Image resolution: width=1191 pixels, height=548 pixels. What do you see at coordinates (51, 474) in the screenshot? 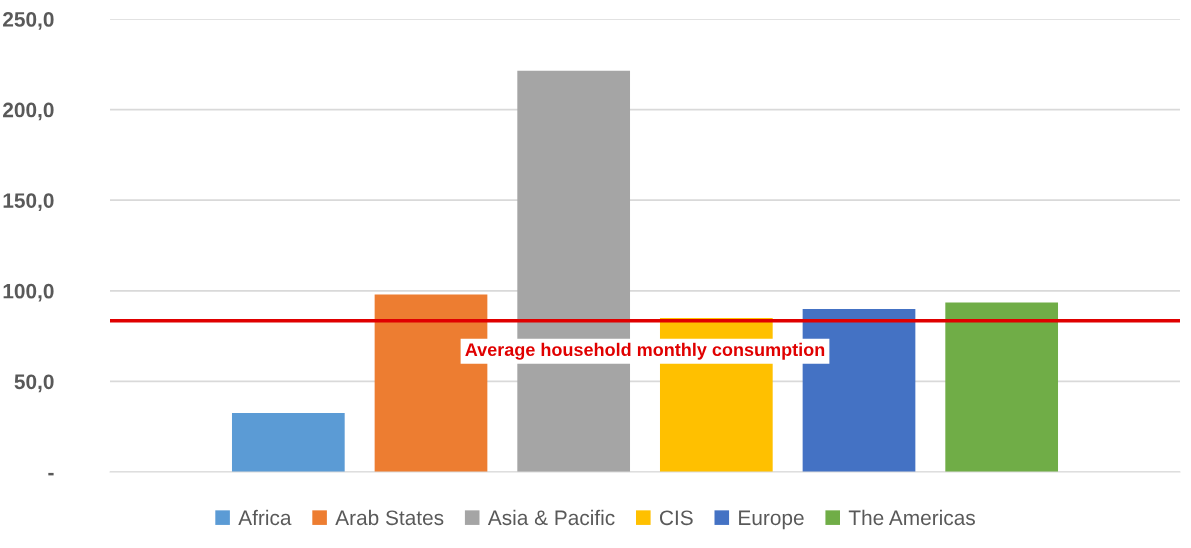
I see `y-tick-label: -` at bounding box center [51, 474].